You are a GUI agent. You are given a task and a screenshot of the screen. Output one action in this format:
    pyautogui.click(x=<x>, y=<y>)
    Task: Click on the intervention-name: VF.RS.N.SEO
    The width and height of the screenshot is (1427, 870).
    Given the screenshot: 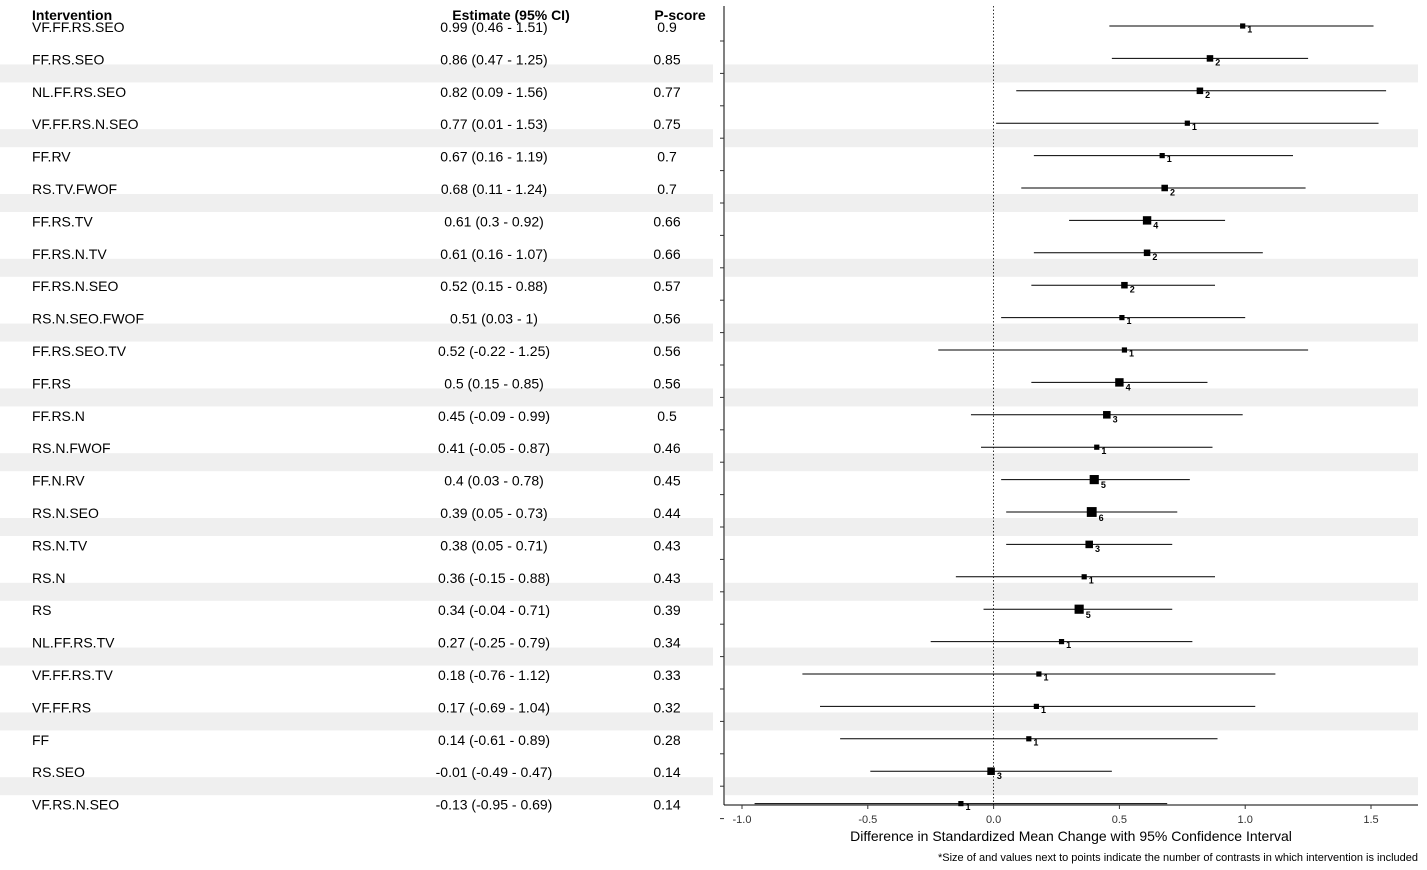 What is the action you would take?
    pyautogui.click(x=75, y=805)
    